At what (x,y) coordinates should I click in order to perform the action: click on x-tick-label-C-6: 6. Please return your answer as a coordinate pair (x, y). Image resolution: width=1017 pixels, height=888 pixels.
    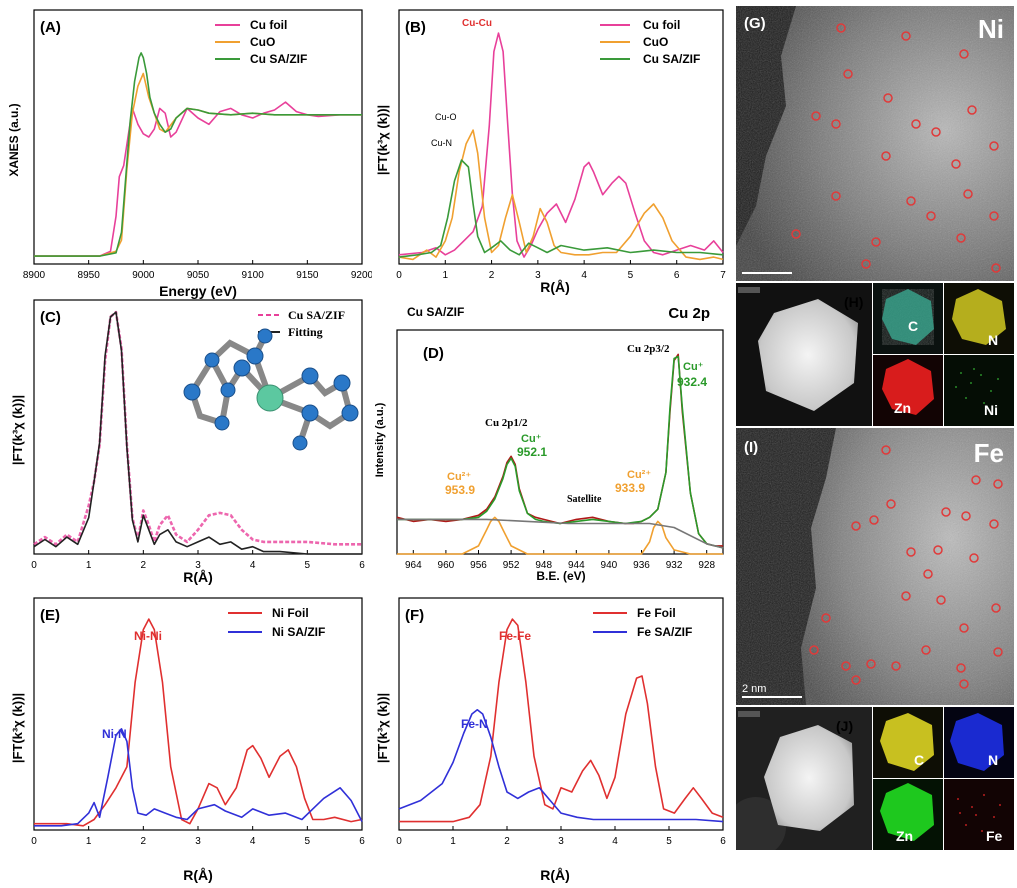
    Looking at the image, I should click on (362, 565).